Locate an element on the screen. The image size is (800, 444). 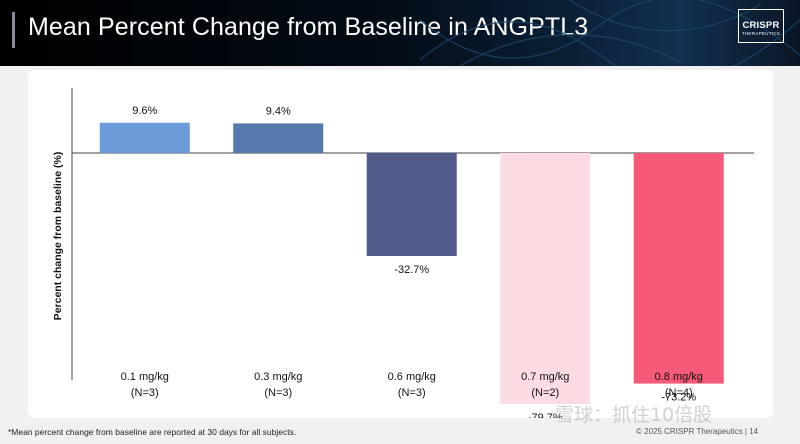
x-tick-n-5: (N=4) is located at coordinates (679, 393).